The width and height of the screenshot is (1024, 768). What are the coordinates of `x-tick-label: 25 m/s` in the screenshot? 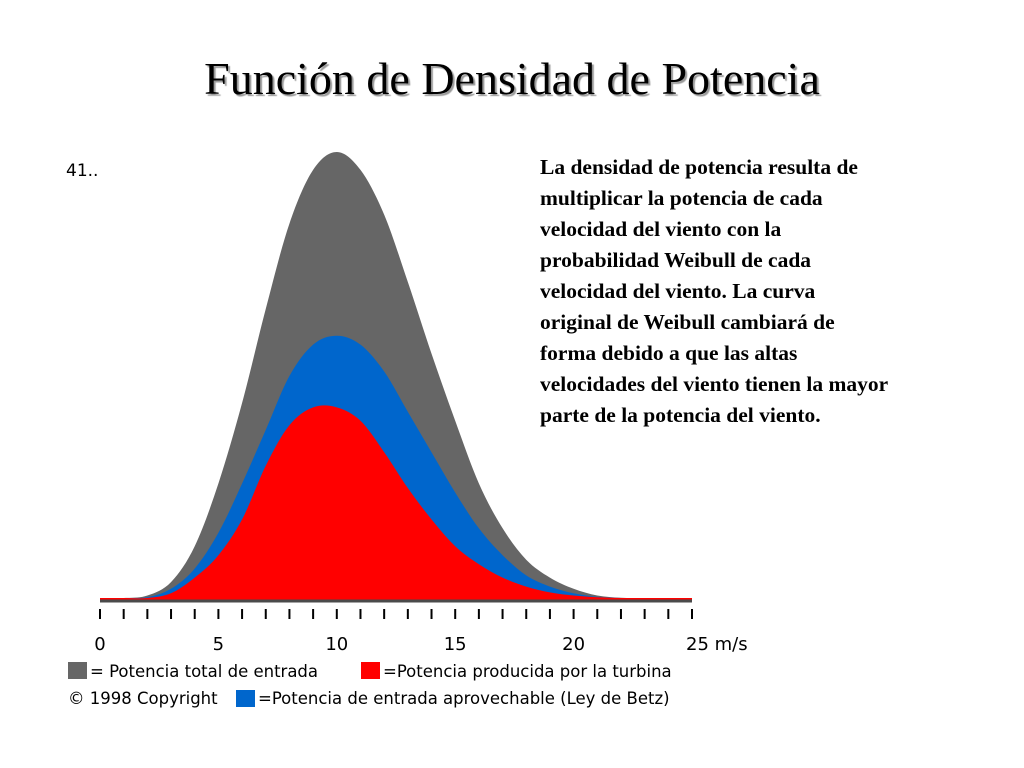 It's located at (717, 644).